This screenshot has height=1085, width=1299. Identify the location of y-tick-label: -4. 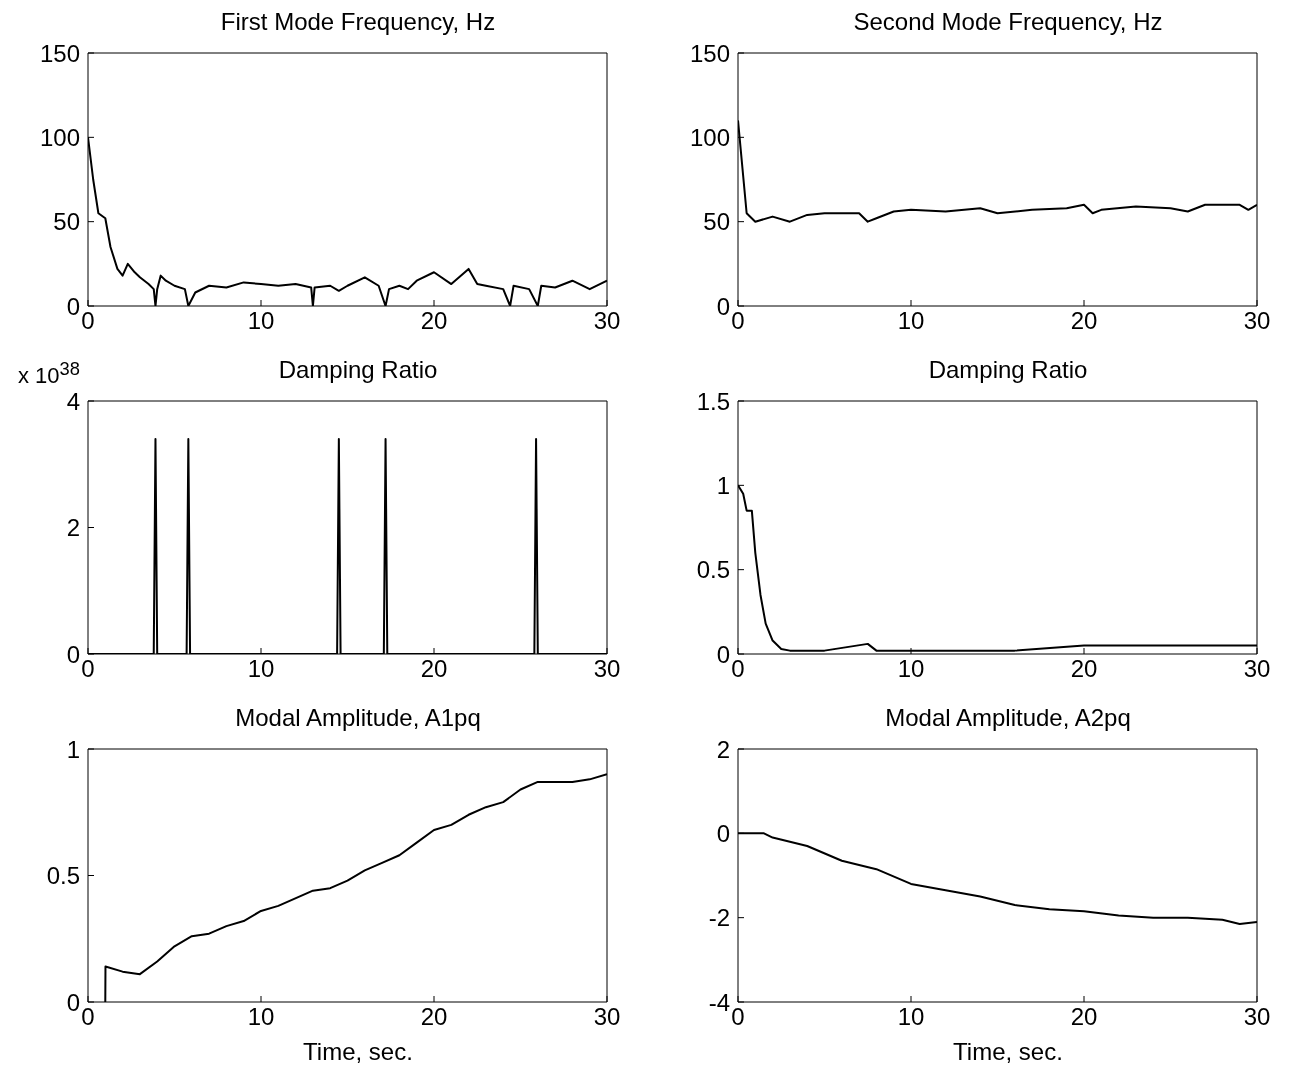
(719, 1002).